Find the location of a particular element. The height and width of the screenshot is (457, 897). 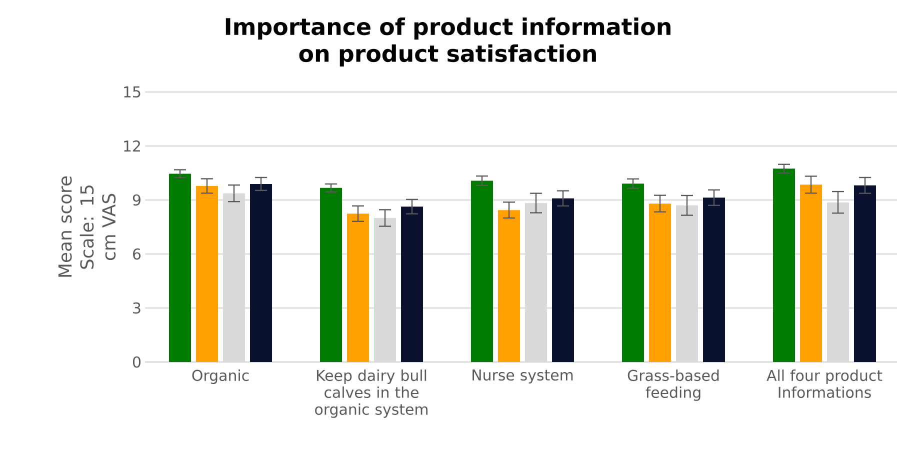

y-tick-label: 12 is located at coordinates (132, 146).